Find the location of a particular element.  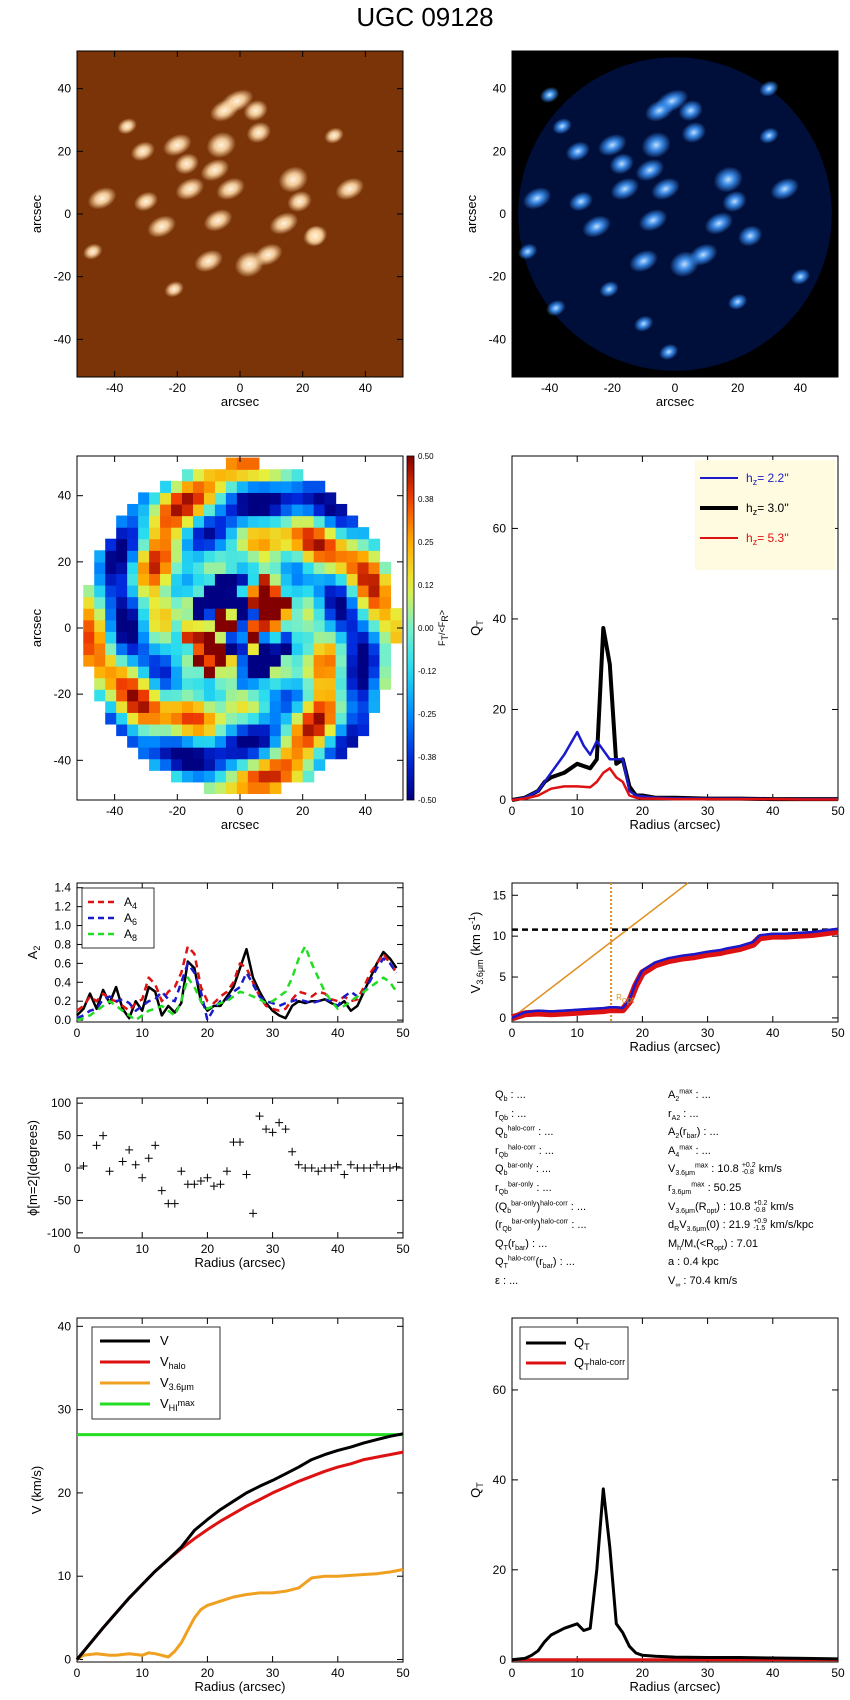

colorbar-label: FT/<FR> is located at coordinates (443, 628).